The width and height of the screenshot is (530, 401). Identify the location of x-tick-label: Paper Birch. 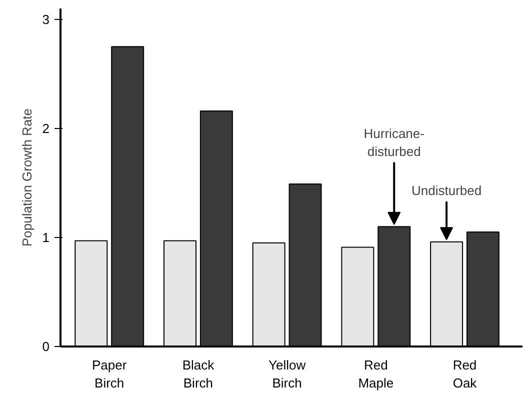
(110, 374).